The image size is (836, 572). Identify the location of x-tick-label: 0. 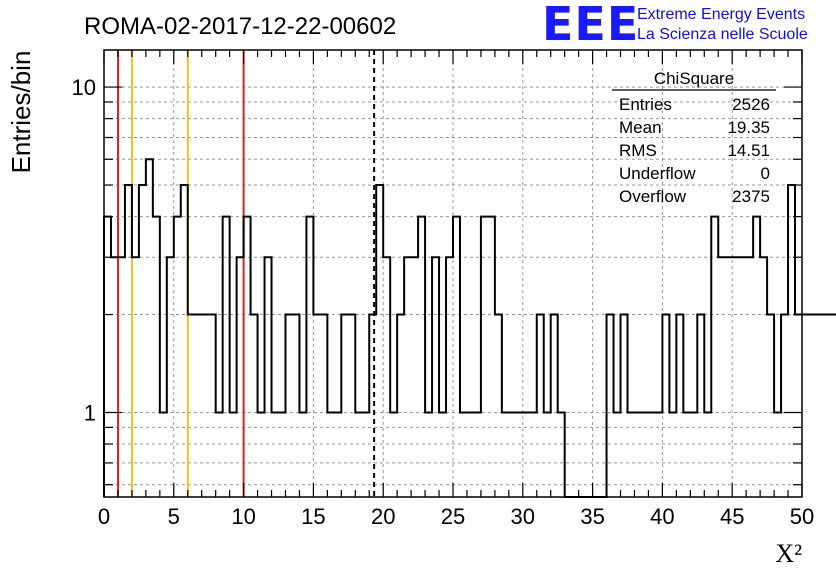
(104, 516).